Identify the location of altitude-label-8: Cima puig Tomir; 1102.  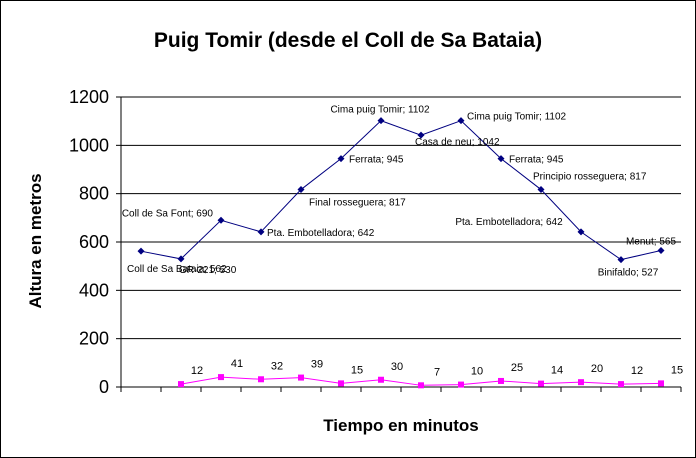
(517, 117).